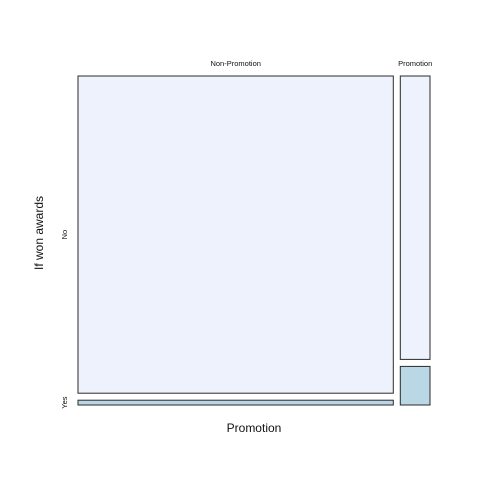  Describe the element at coordinates (39, 233) in the screenshot. I see `y-axis-title: If won awards` at that location.